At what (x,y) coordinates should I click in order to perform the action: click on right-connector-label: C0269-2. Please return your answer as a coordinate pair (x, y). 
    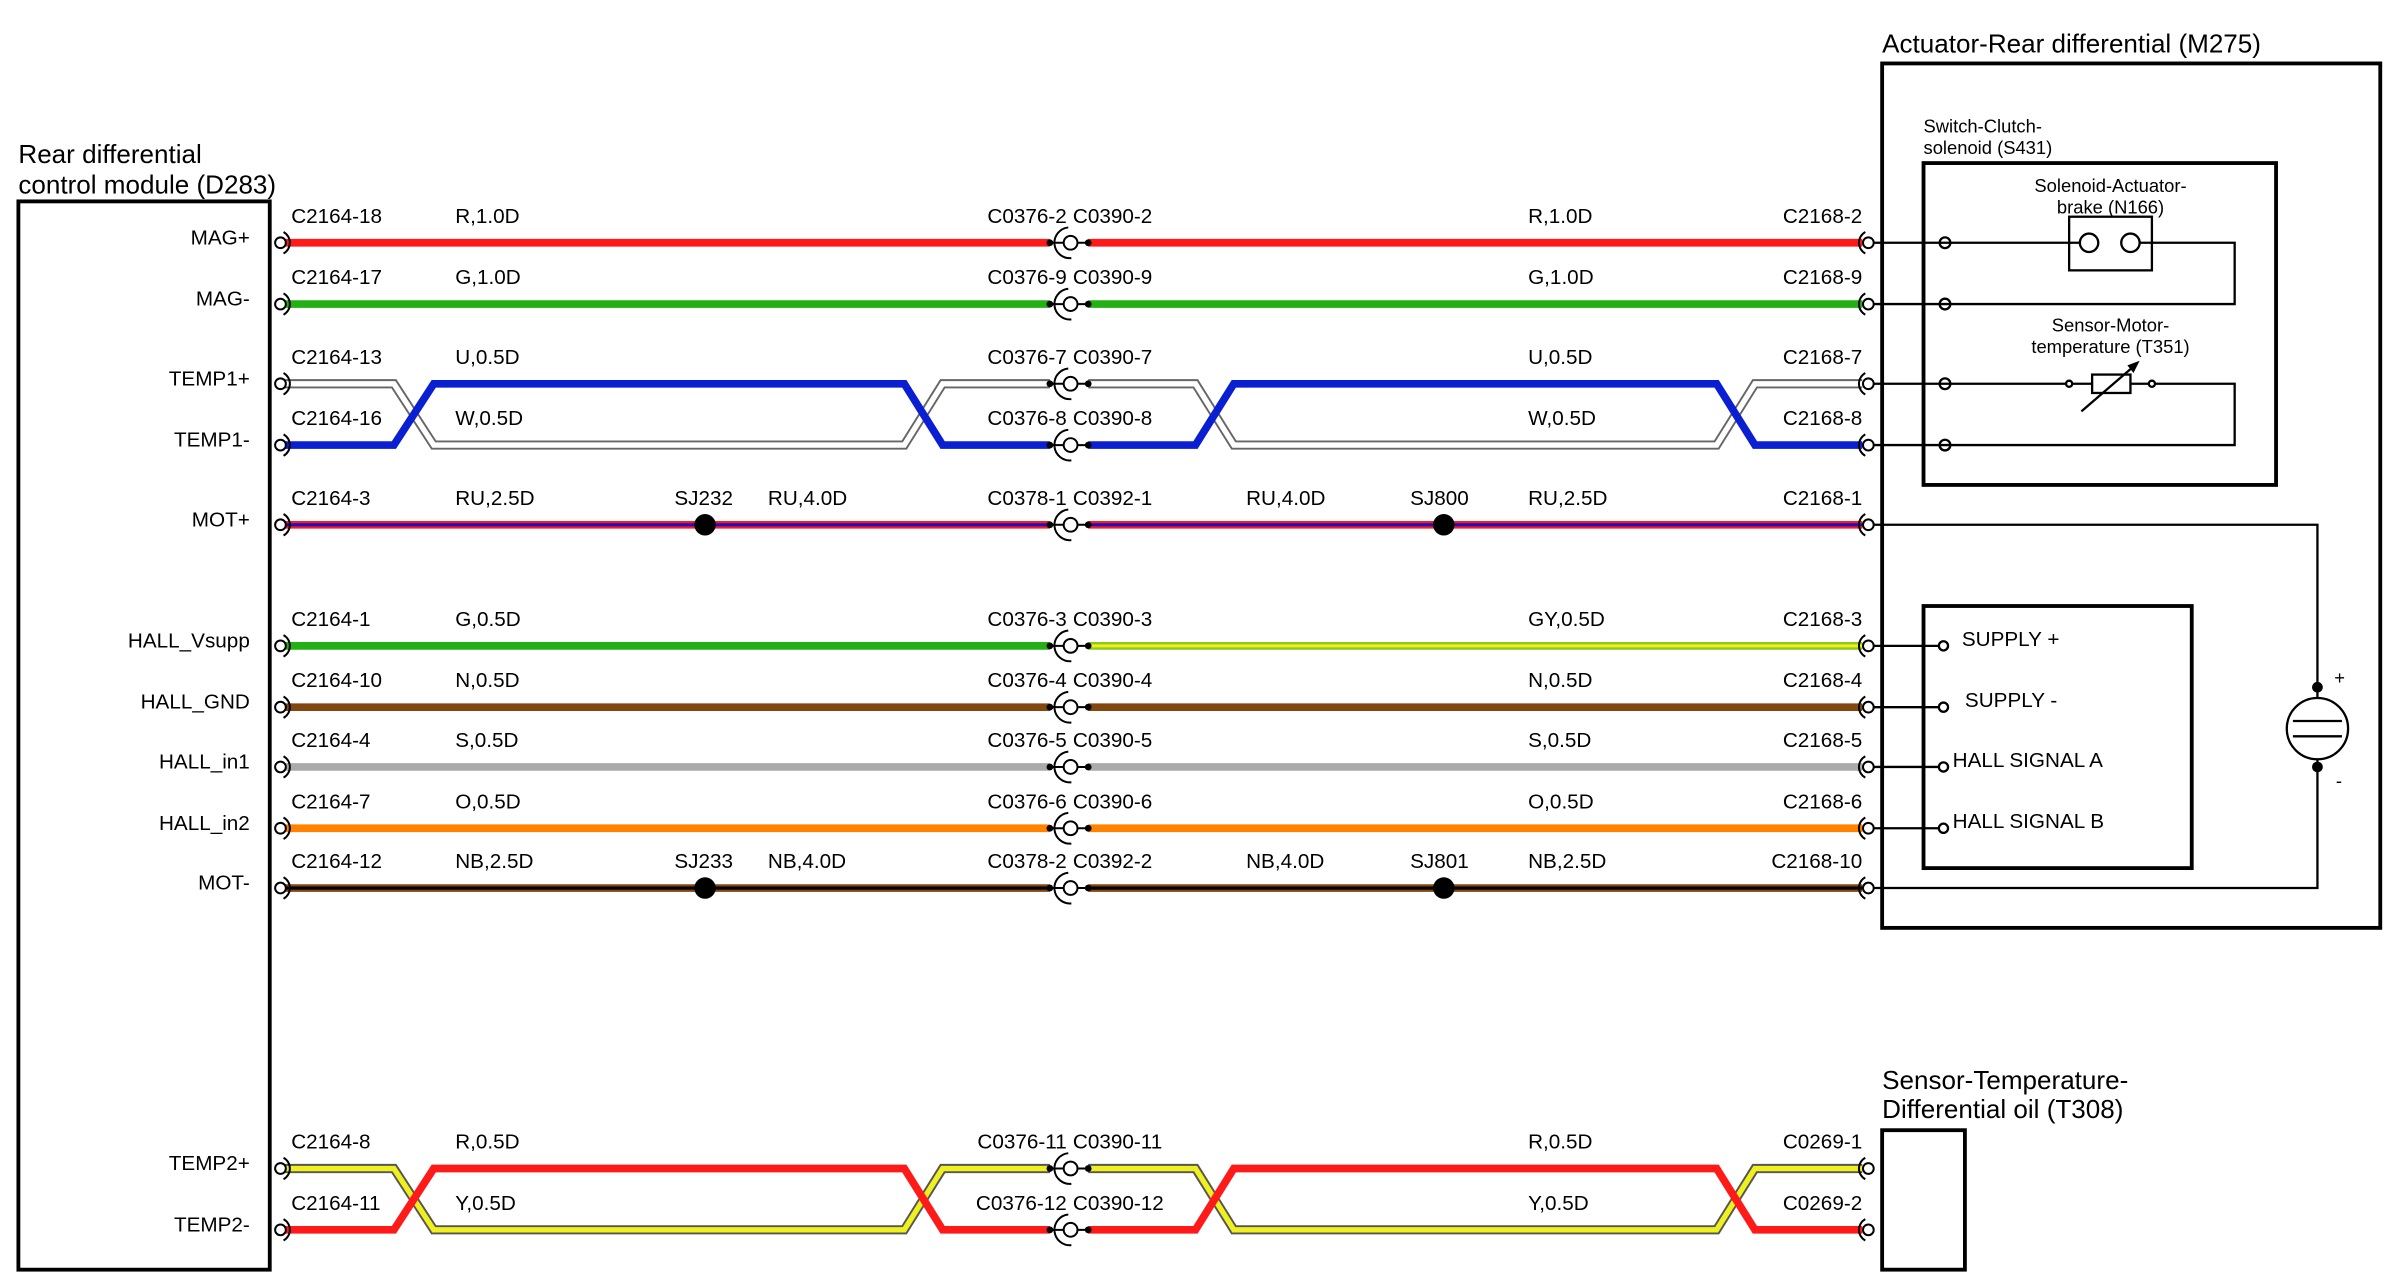
    Looking at the image, I should click on (1822, 1203).